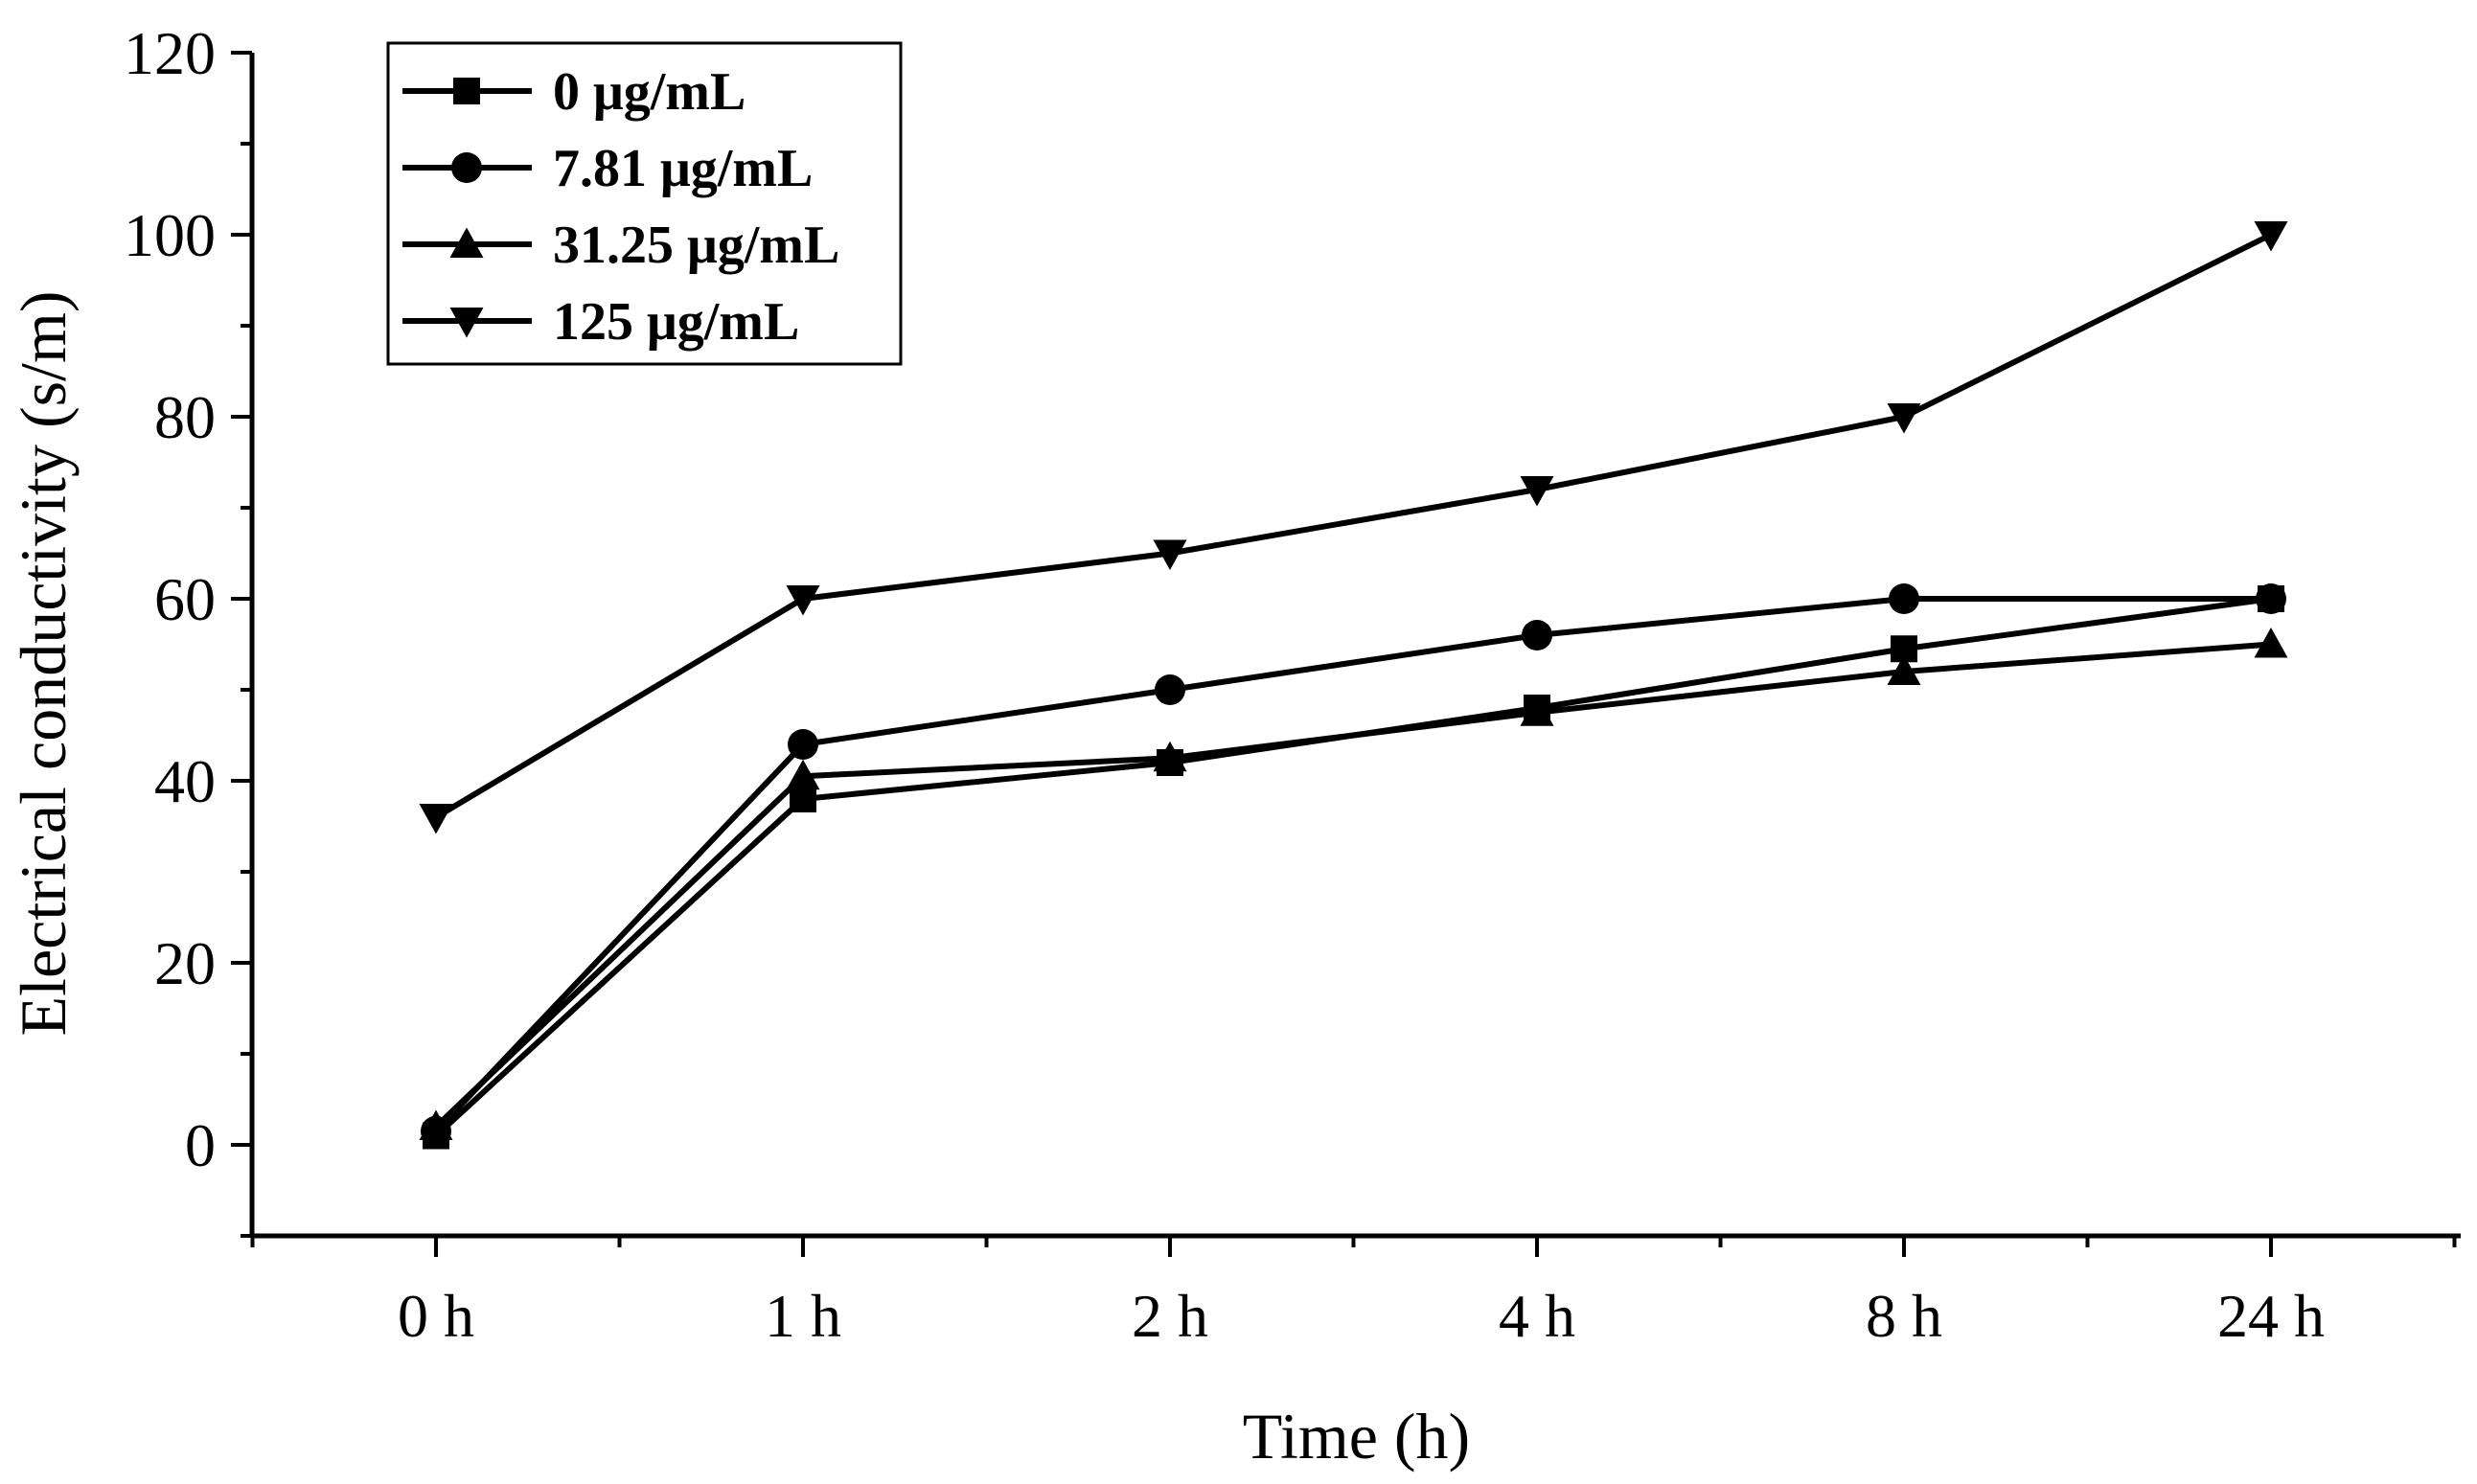 The image size is (2477, 1484). Describe the element at coordinates (185, 781) in the screenshot. I see `y-tick-label: 40` at that location.